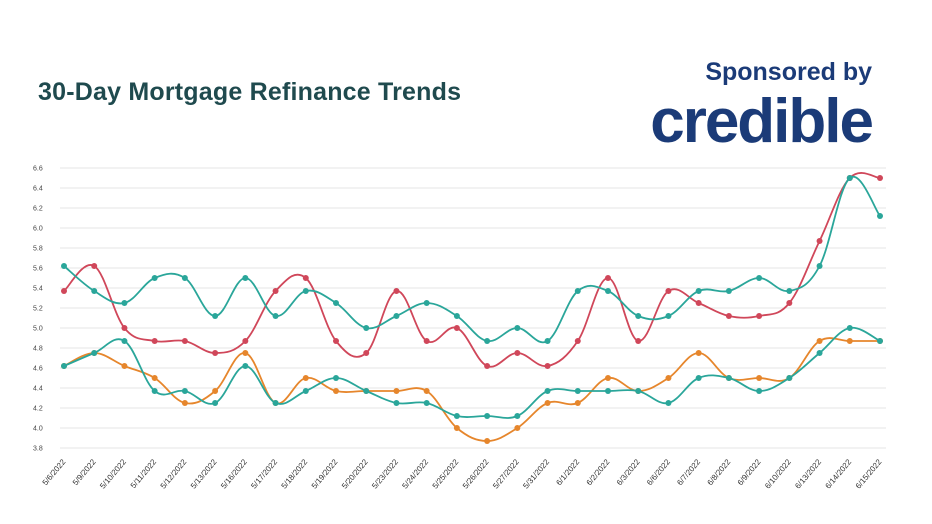 The width and height of the screenshot is (932, 524). What do you see at coordinates (719, 472) in the screenshot?
I see `x-tick-label: 6/8/2022` at bounding box center [719, 472].